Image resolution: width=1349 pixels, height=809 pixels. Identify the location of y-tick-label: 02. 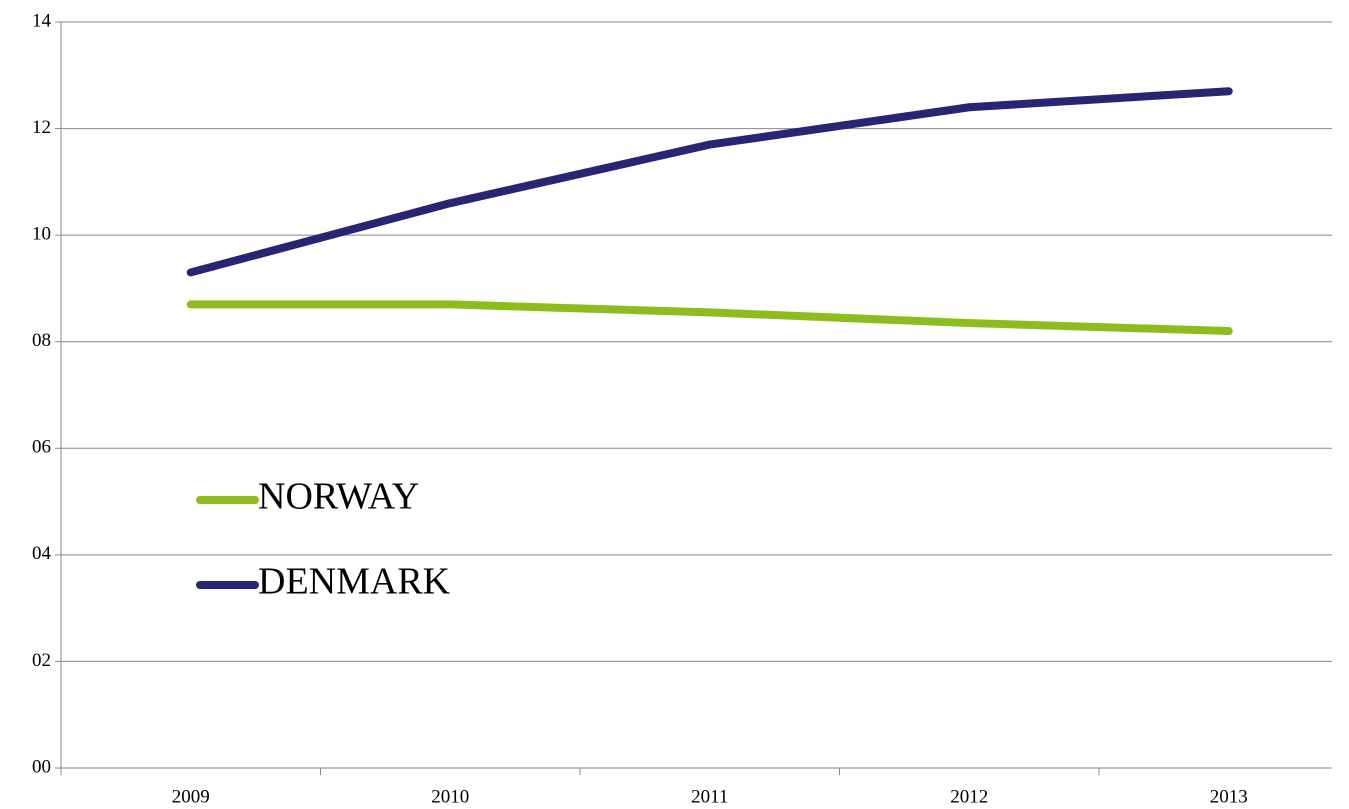
(41, 660).